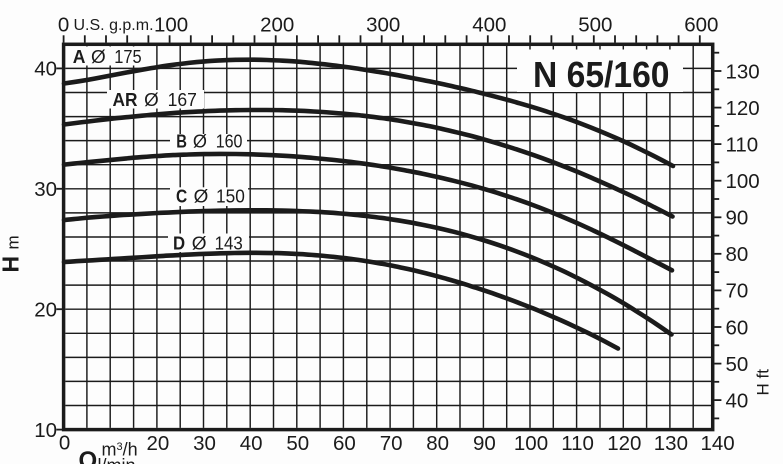  I want to click on svg-text: D, so click(179, 244).